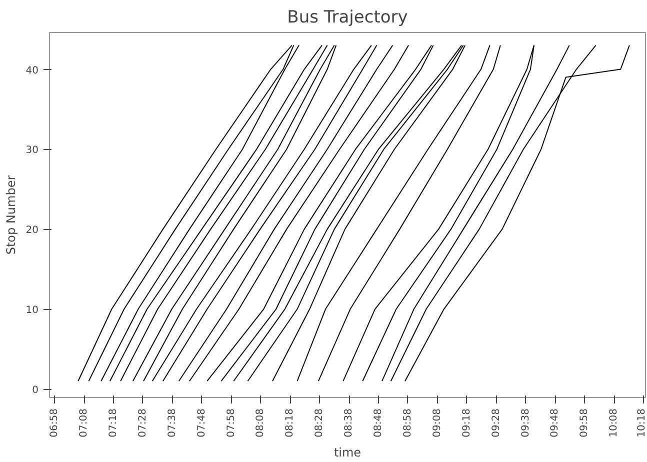  What do you see at coordinates (320, 423) in the screenshot?
I see `x-tick-label: 08:28` at bounding box center [320, 423].